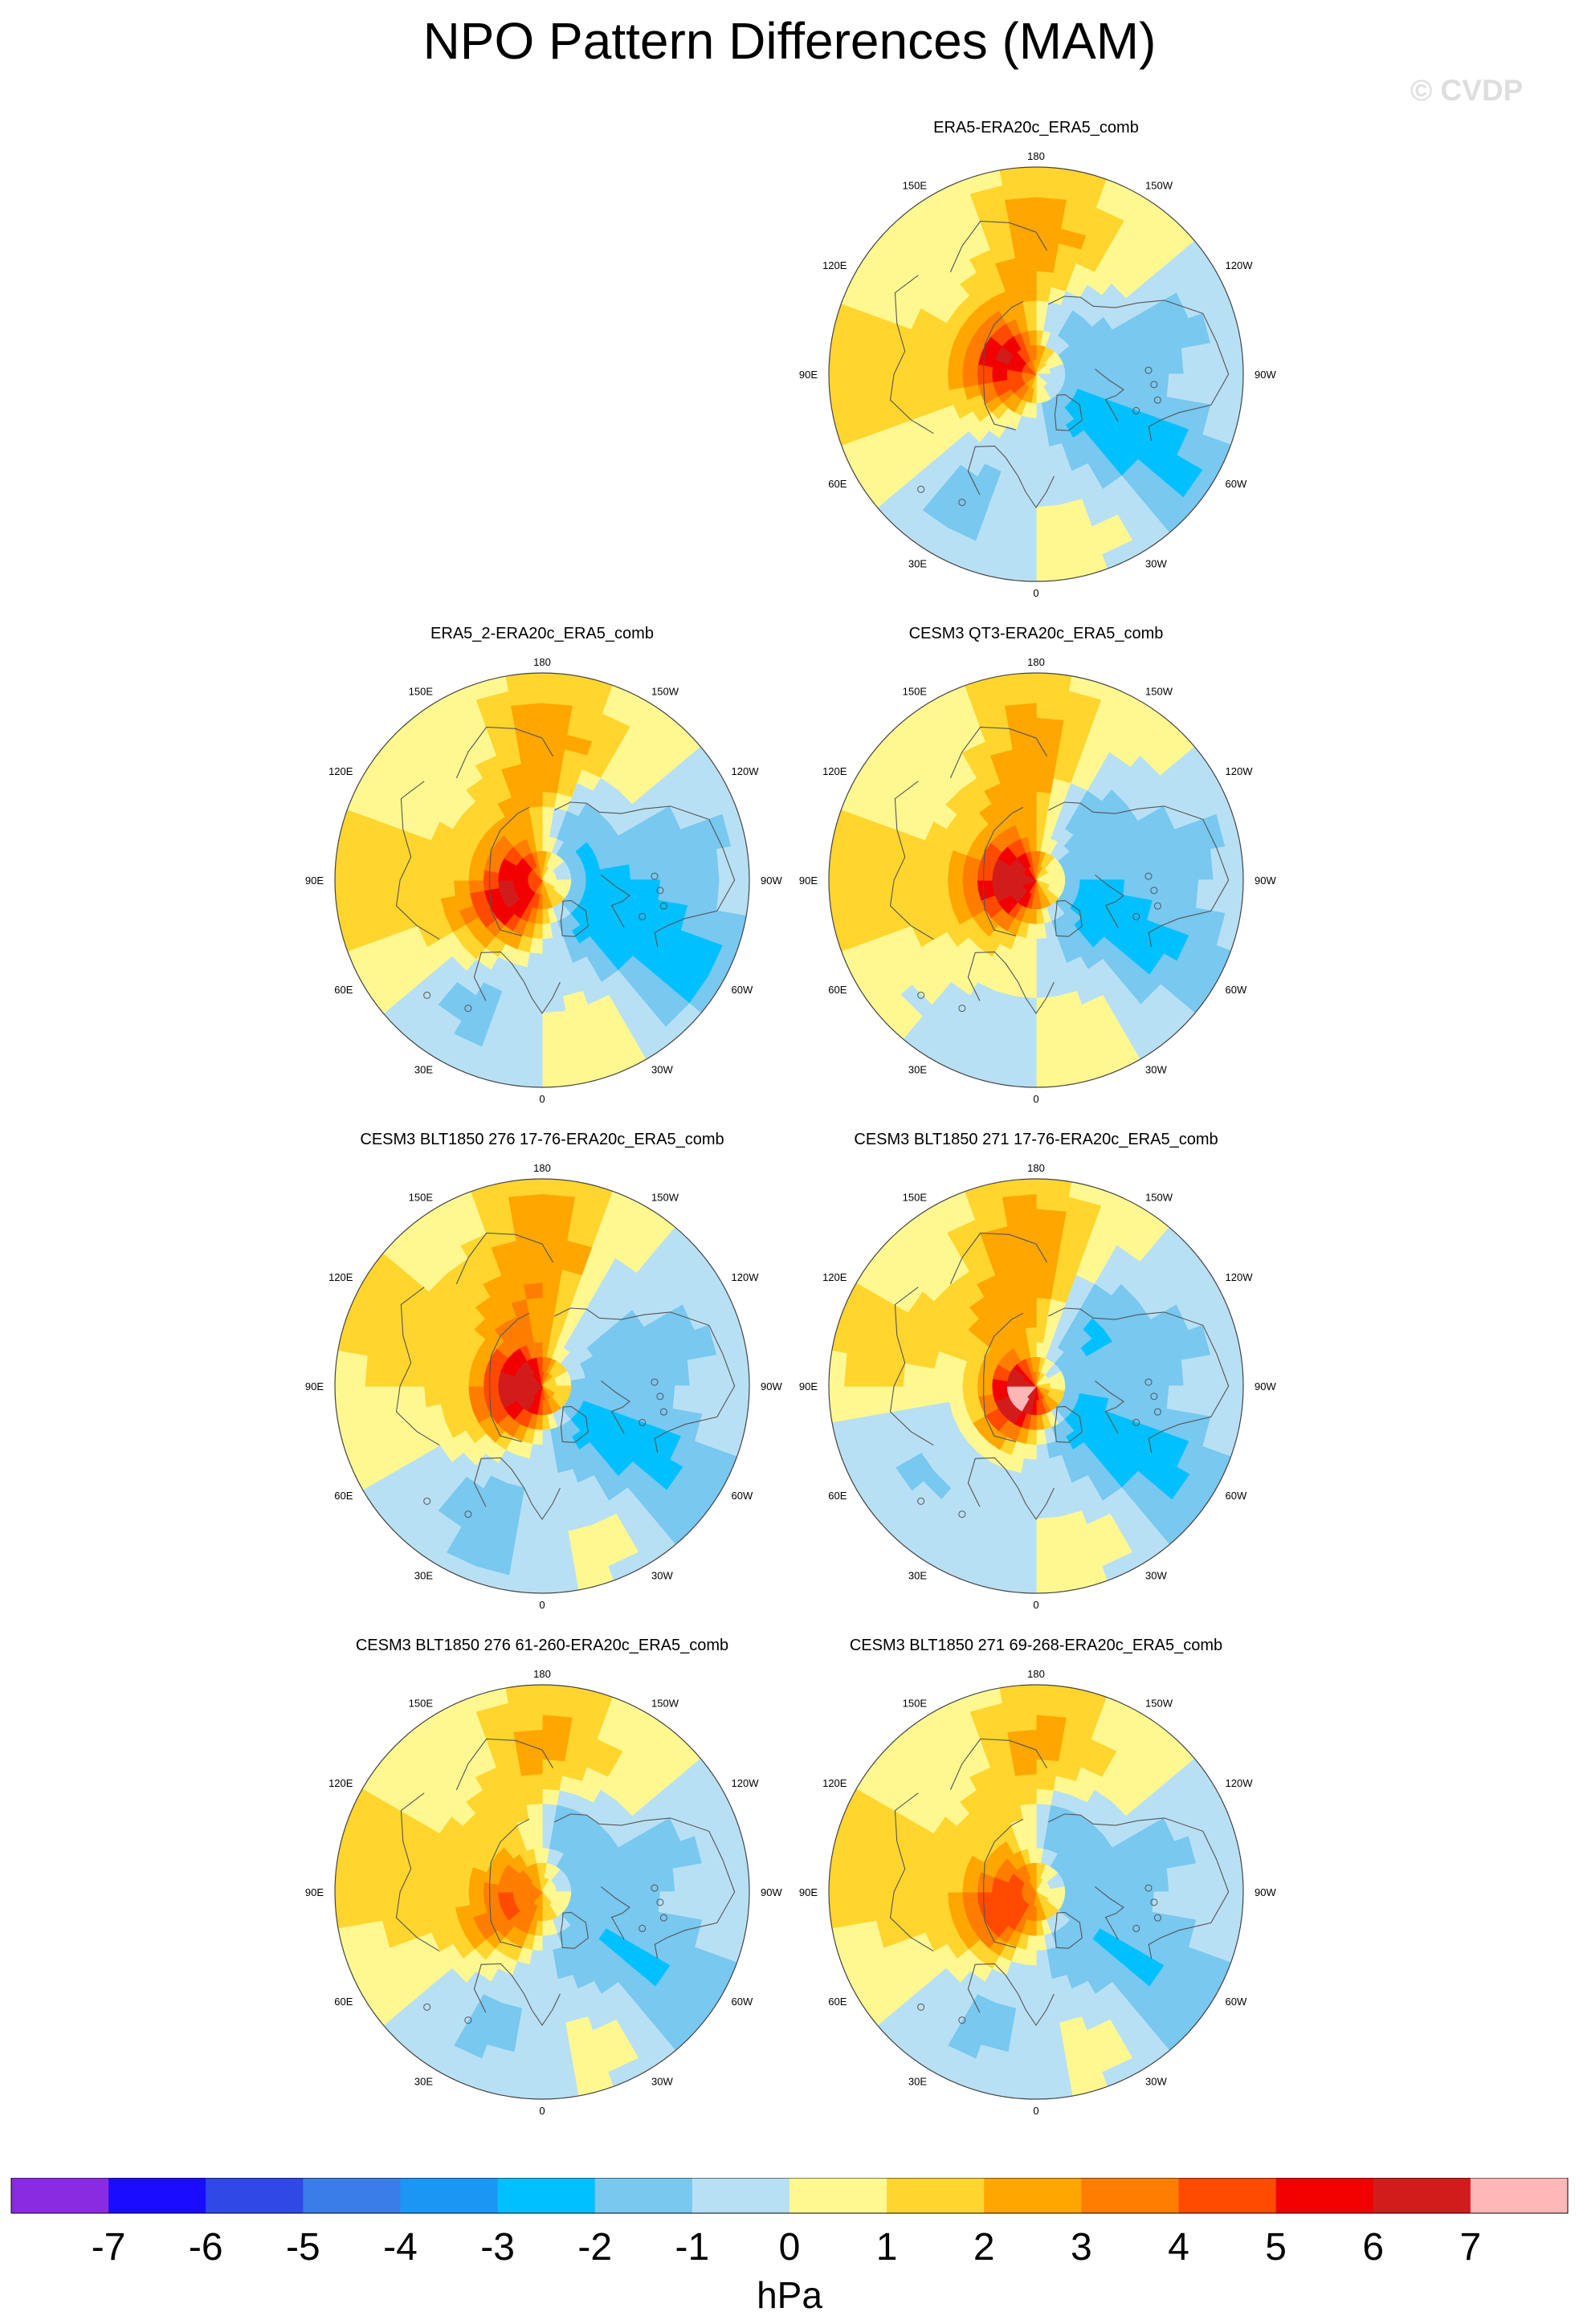 The image size is (1579, 2324). I want to click on colorbar-tick-label: 0, so click(790, 2248).